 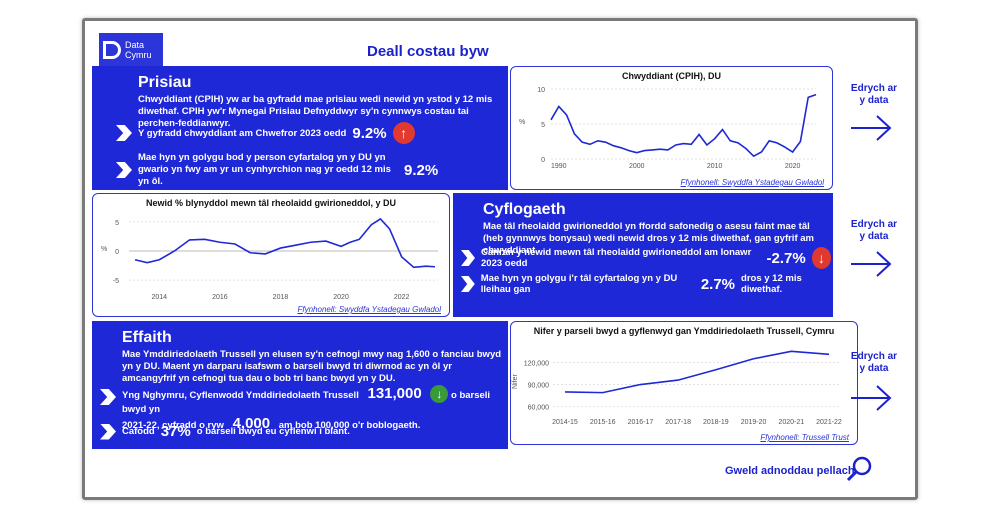 I want to click on impact-parcels-text-c: 2021-22, cyfradd o ryw, so click(x=173, y=425).